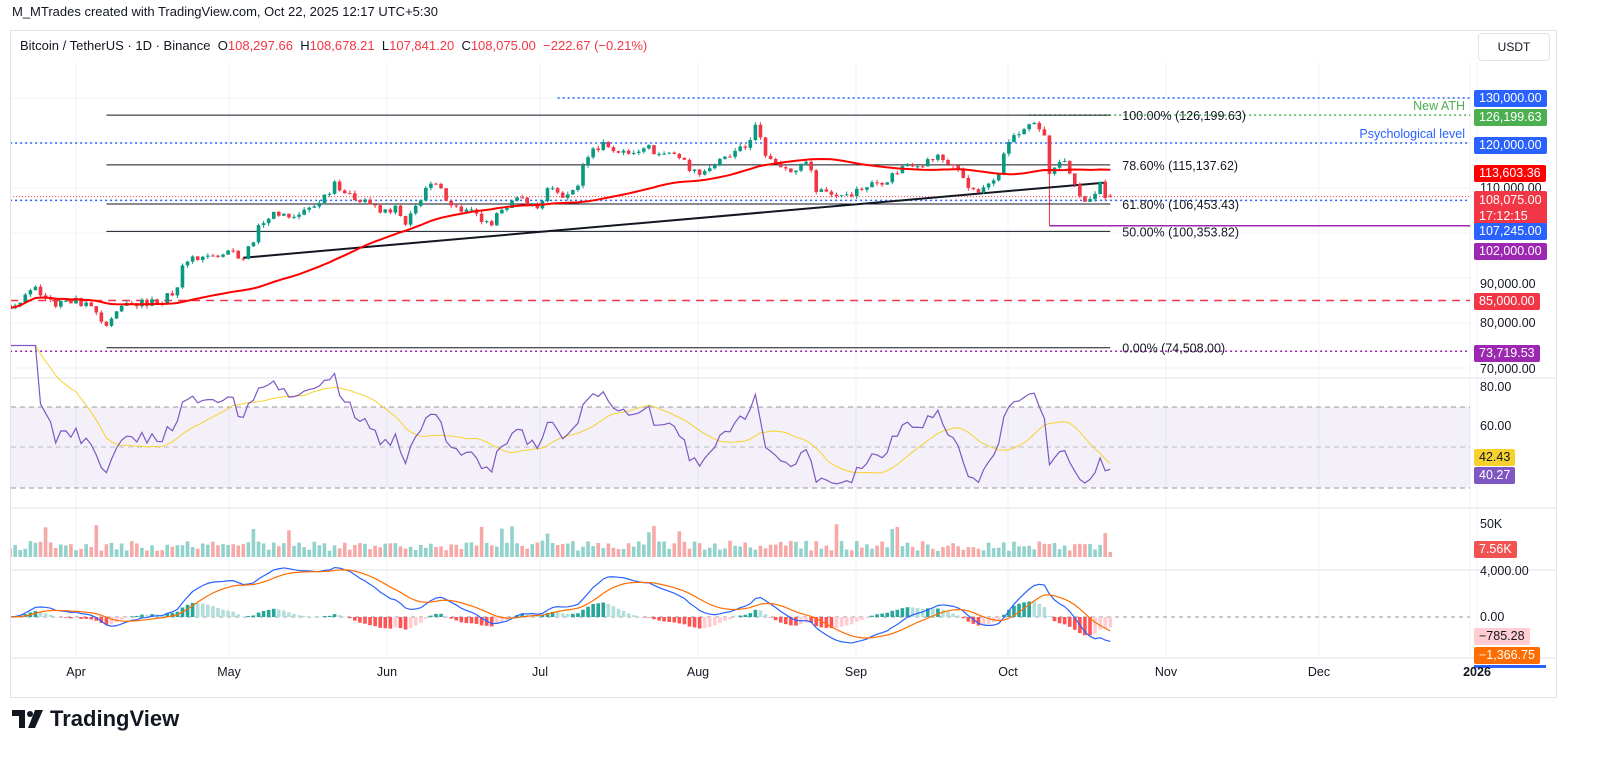 The height and width of the screenshot is (765, 1600). I want to click on trendline, so click(674, 220).